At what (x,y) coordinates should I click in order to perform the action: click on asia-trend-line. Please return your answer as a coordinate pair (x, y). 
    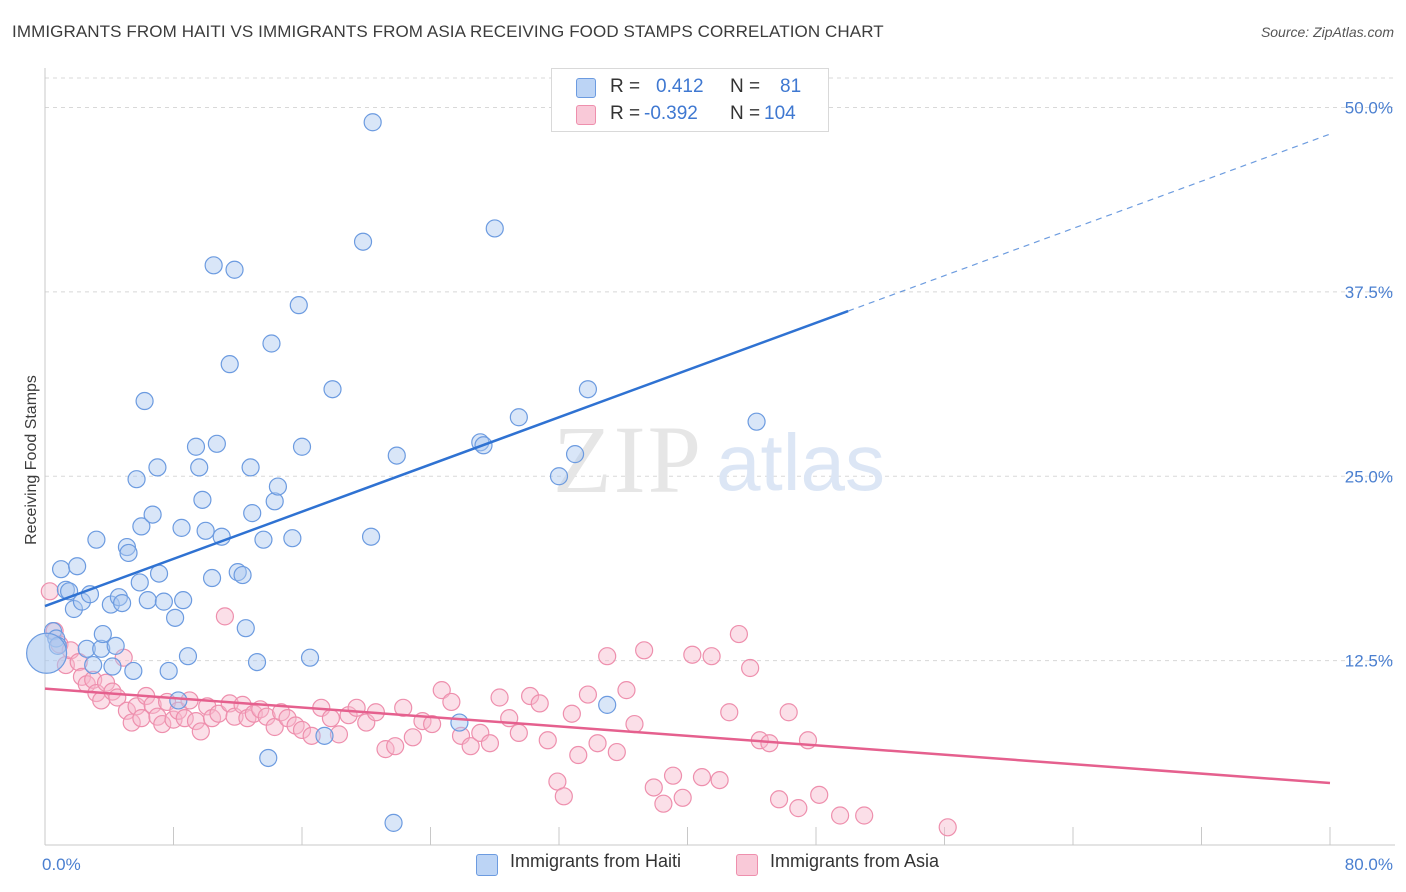
    Looking at the image, I should click on (687, 736).